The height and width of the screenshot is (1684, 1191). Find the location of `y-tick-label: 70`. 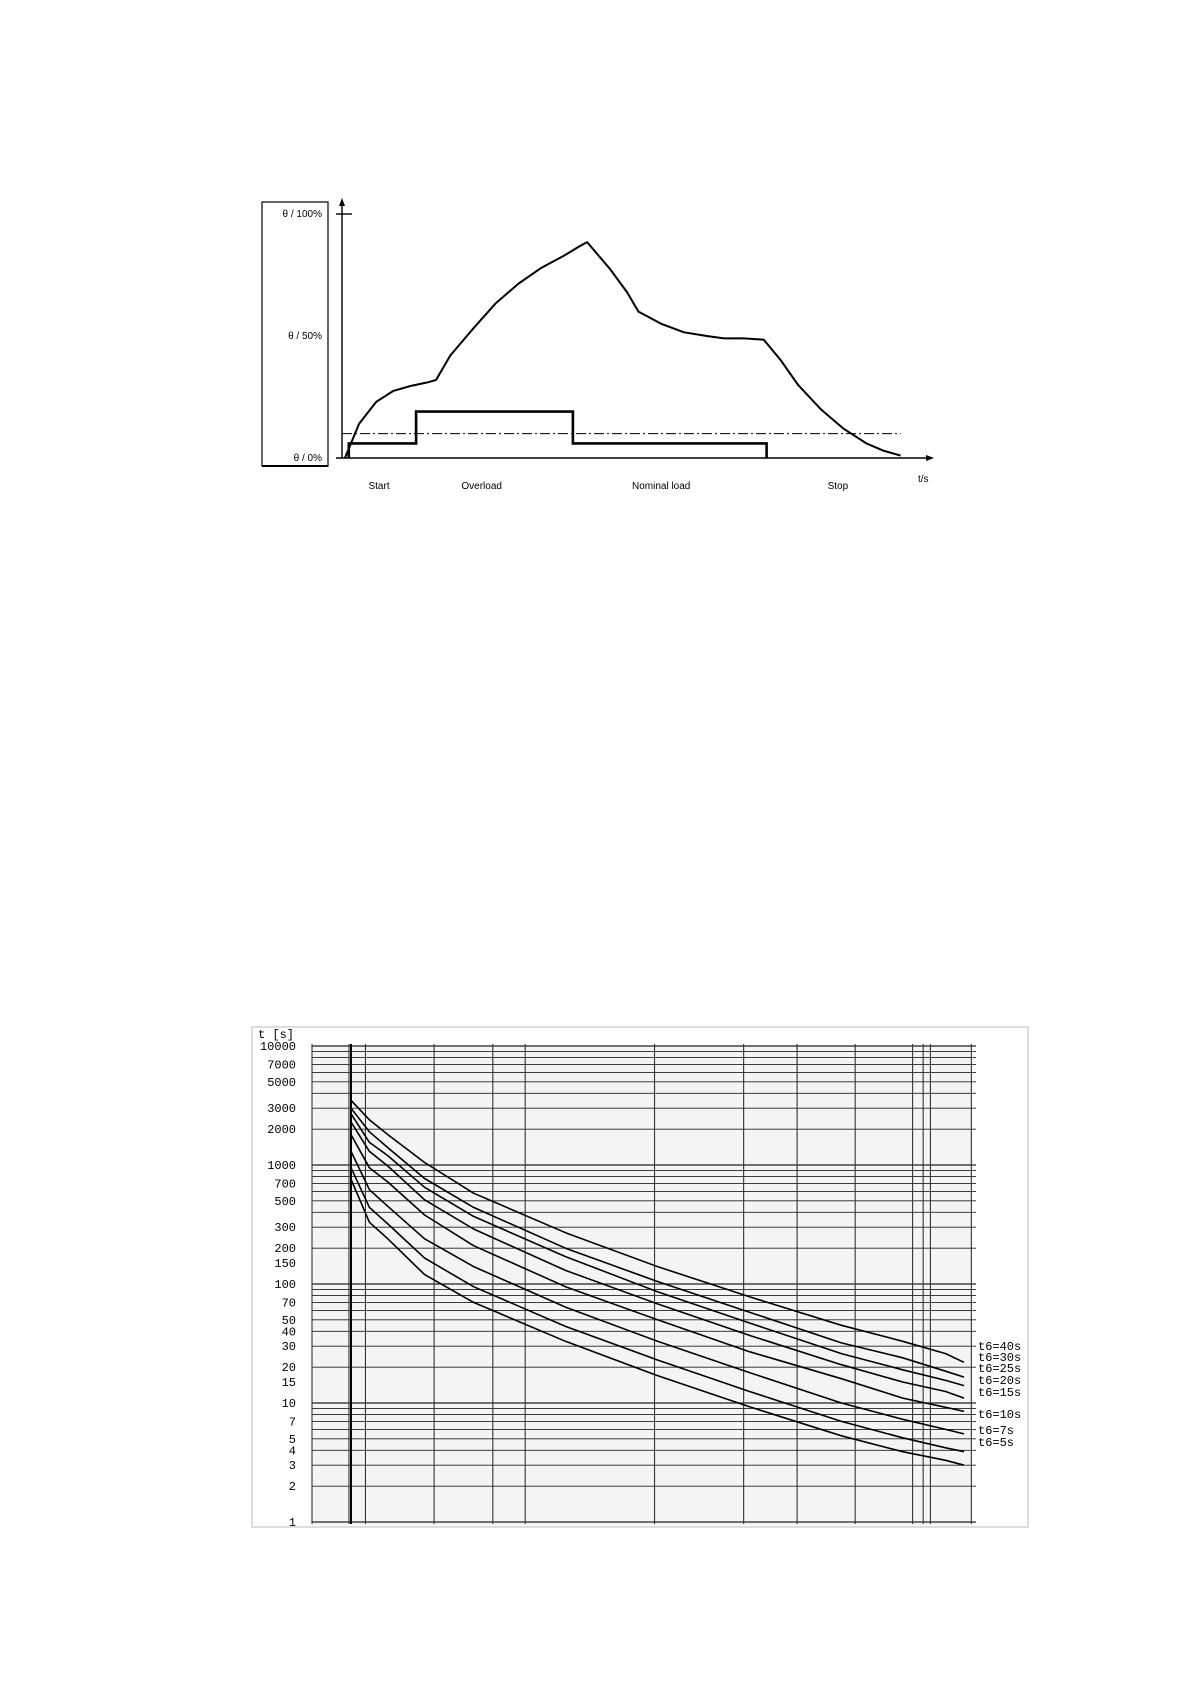

y-tick-label: 70 is located at coordinates (289, 1303).